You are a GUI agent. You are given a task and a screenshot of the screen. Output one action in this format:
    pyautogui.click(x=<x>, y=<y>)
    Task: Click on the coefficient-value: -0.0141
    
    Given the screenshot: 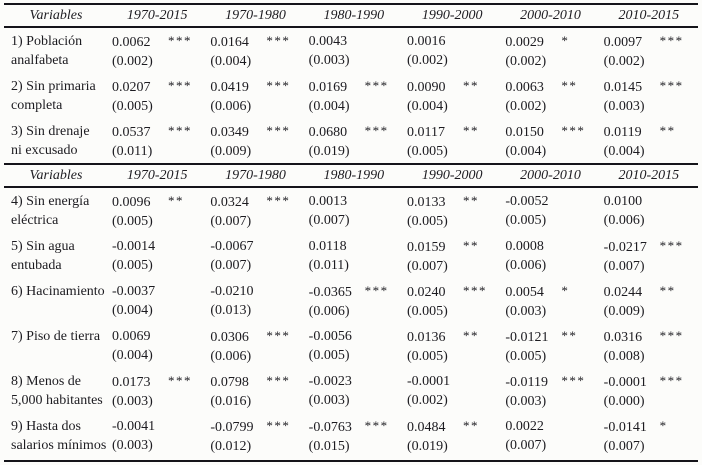 What is the action you would take?
    pyautogui.click(x=625, y=427)
    